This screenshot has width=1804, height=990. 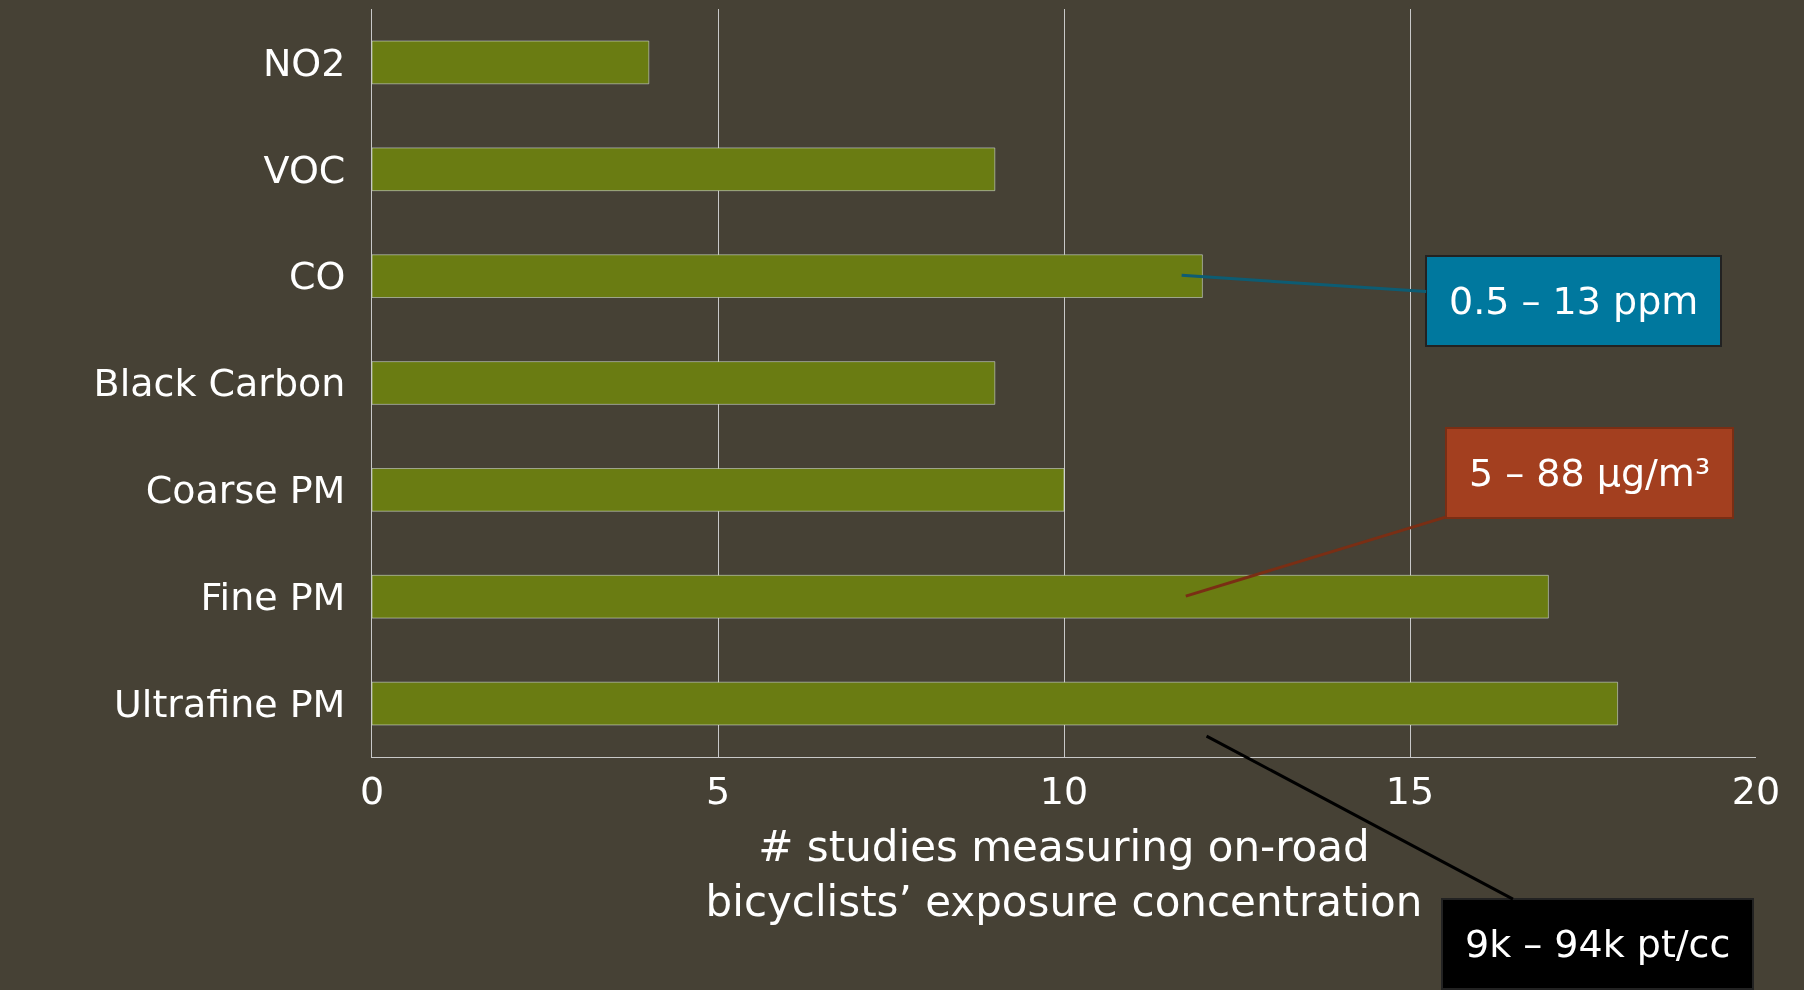 What do you see at coordinates (304, 62) in the screenshot?
I see `y-tick-label: NO2` at bounding box center [304, 62].